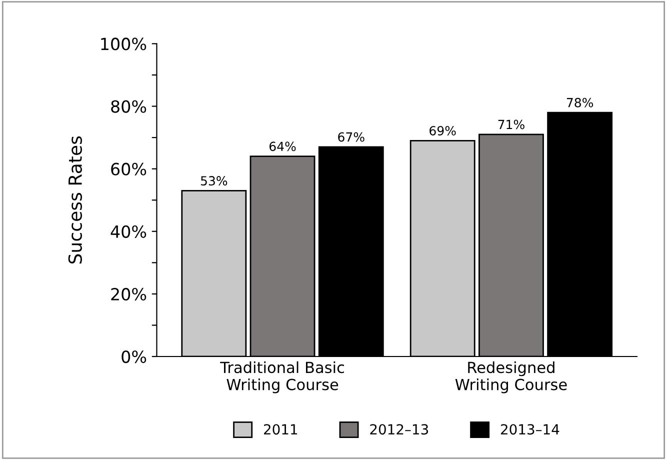 The width and height of the screenshot is (667, 460). What do you see at coordinates (214, 181) in the screenshot?
I see `data-label: 53%` at bounding box center [214, 181].